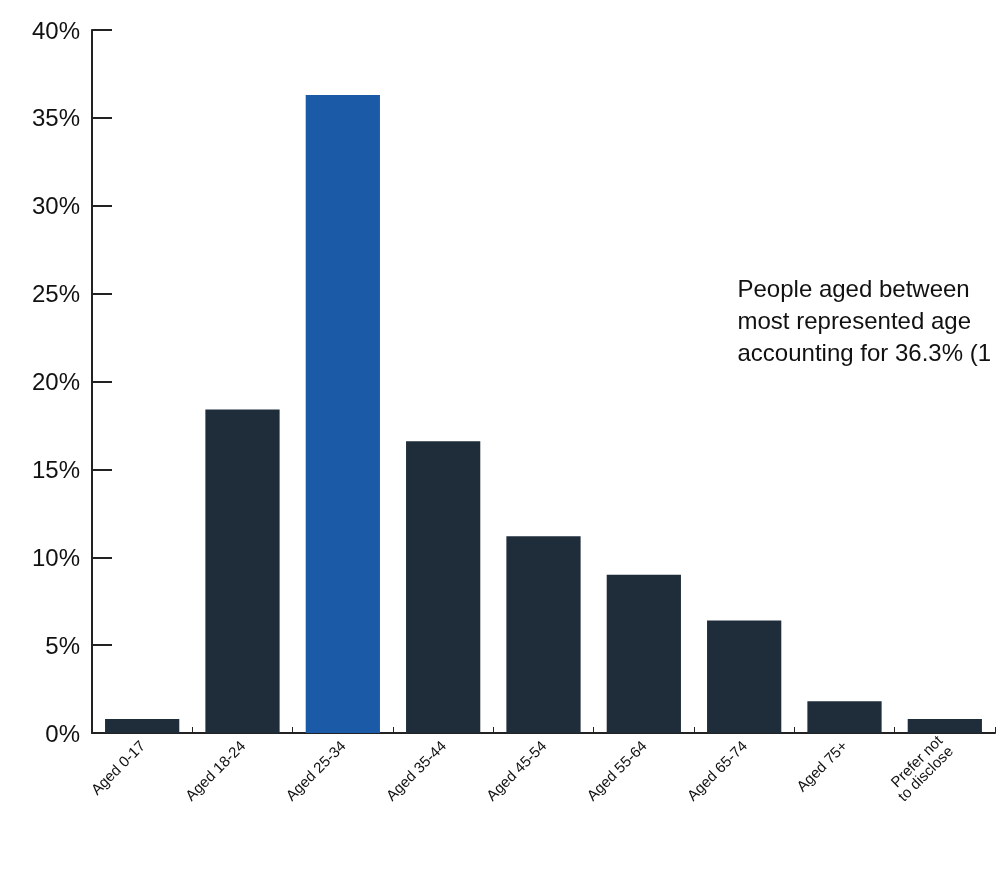 The image size is (1003, 871). I want to click on annotation: People aged between most represented age accounting for 36.3% (1, so click(864, 320).